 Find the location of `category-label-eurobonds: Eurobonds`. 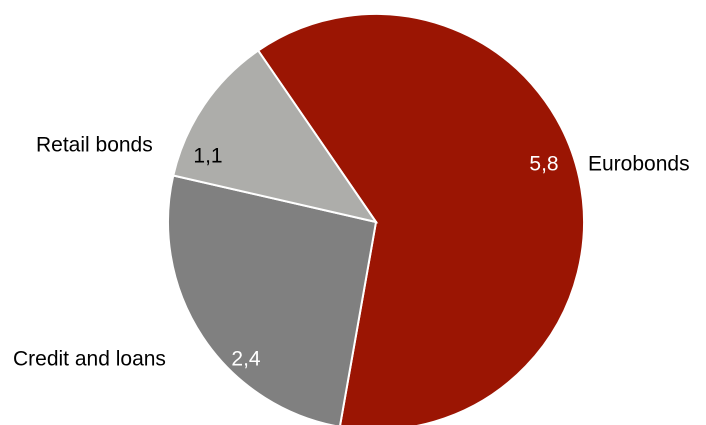

category-label-eurobonds: Eurobonds is located at coordinates (639, 164).